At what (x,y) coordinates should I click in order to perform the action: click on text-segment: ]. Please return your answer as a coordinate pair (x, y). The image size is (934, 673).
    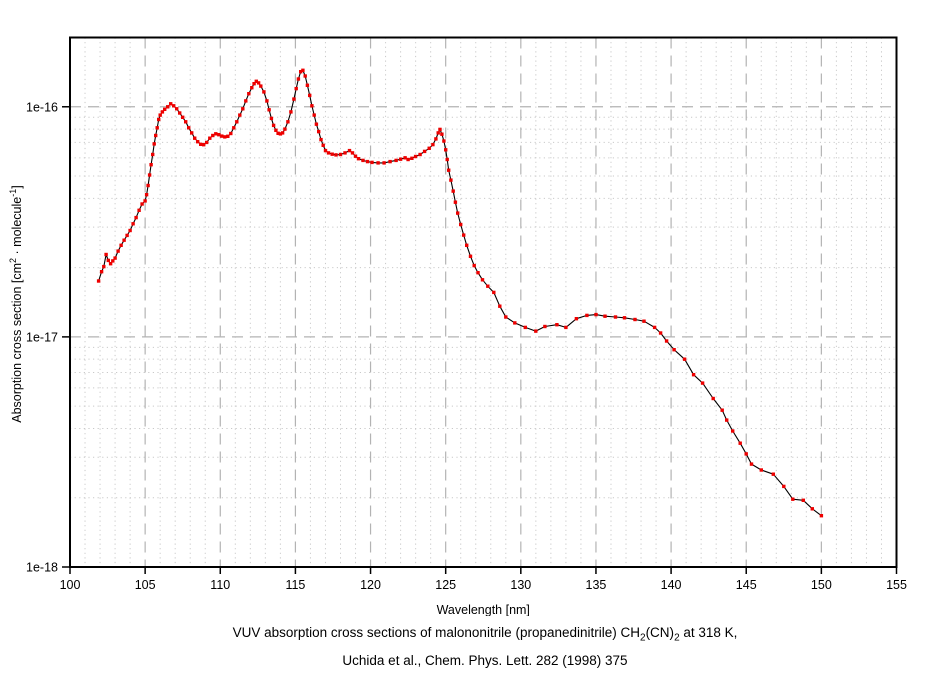
    Looking at the image, I should click on (17, 187).